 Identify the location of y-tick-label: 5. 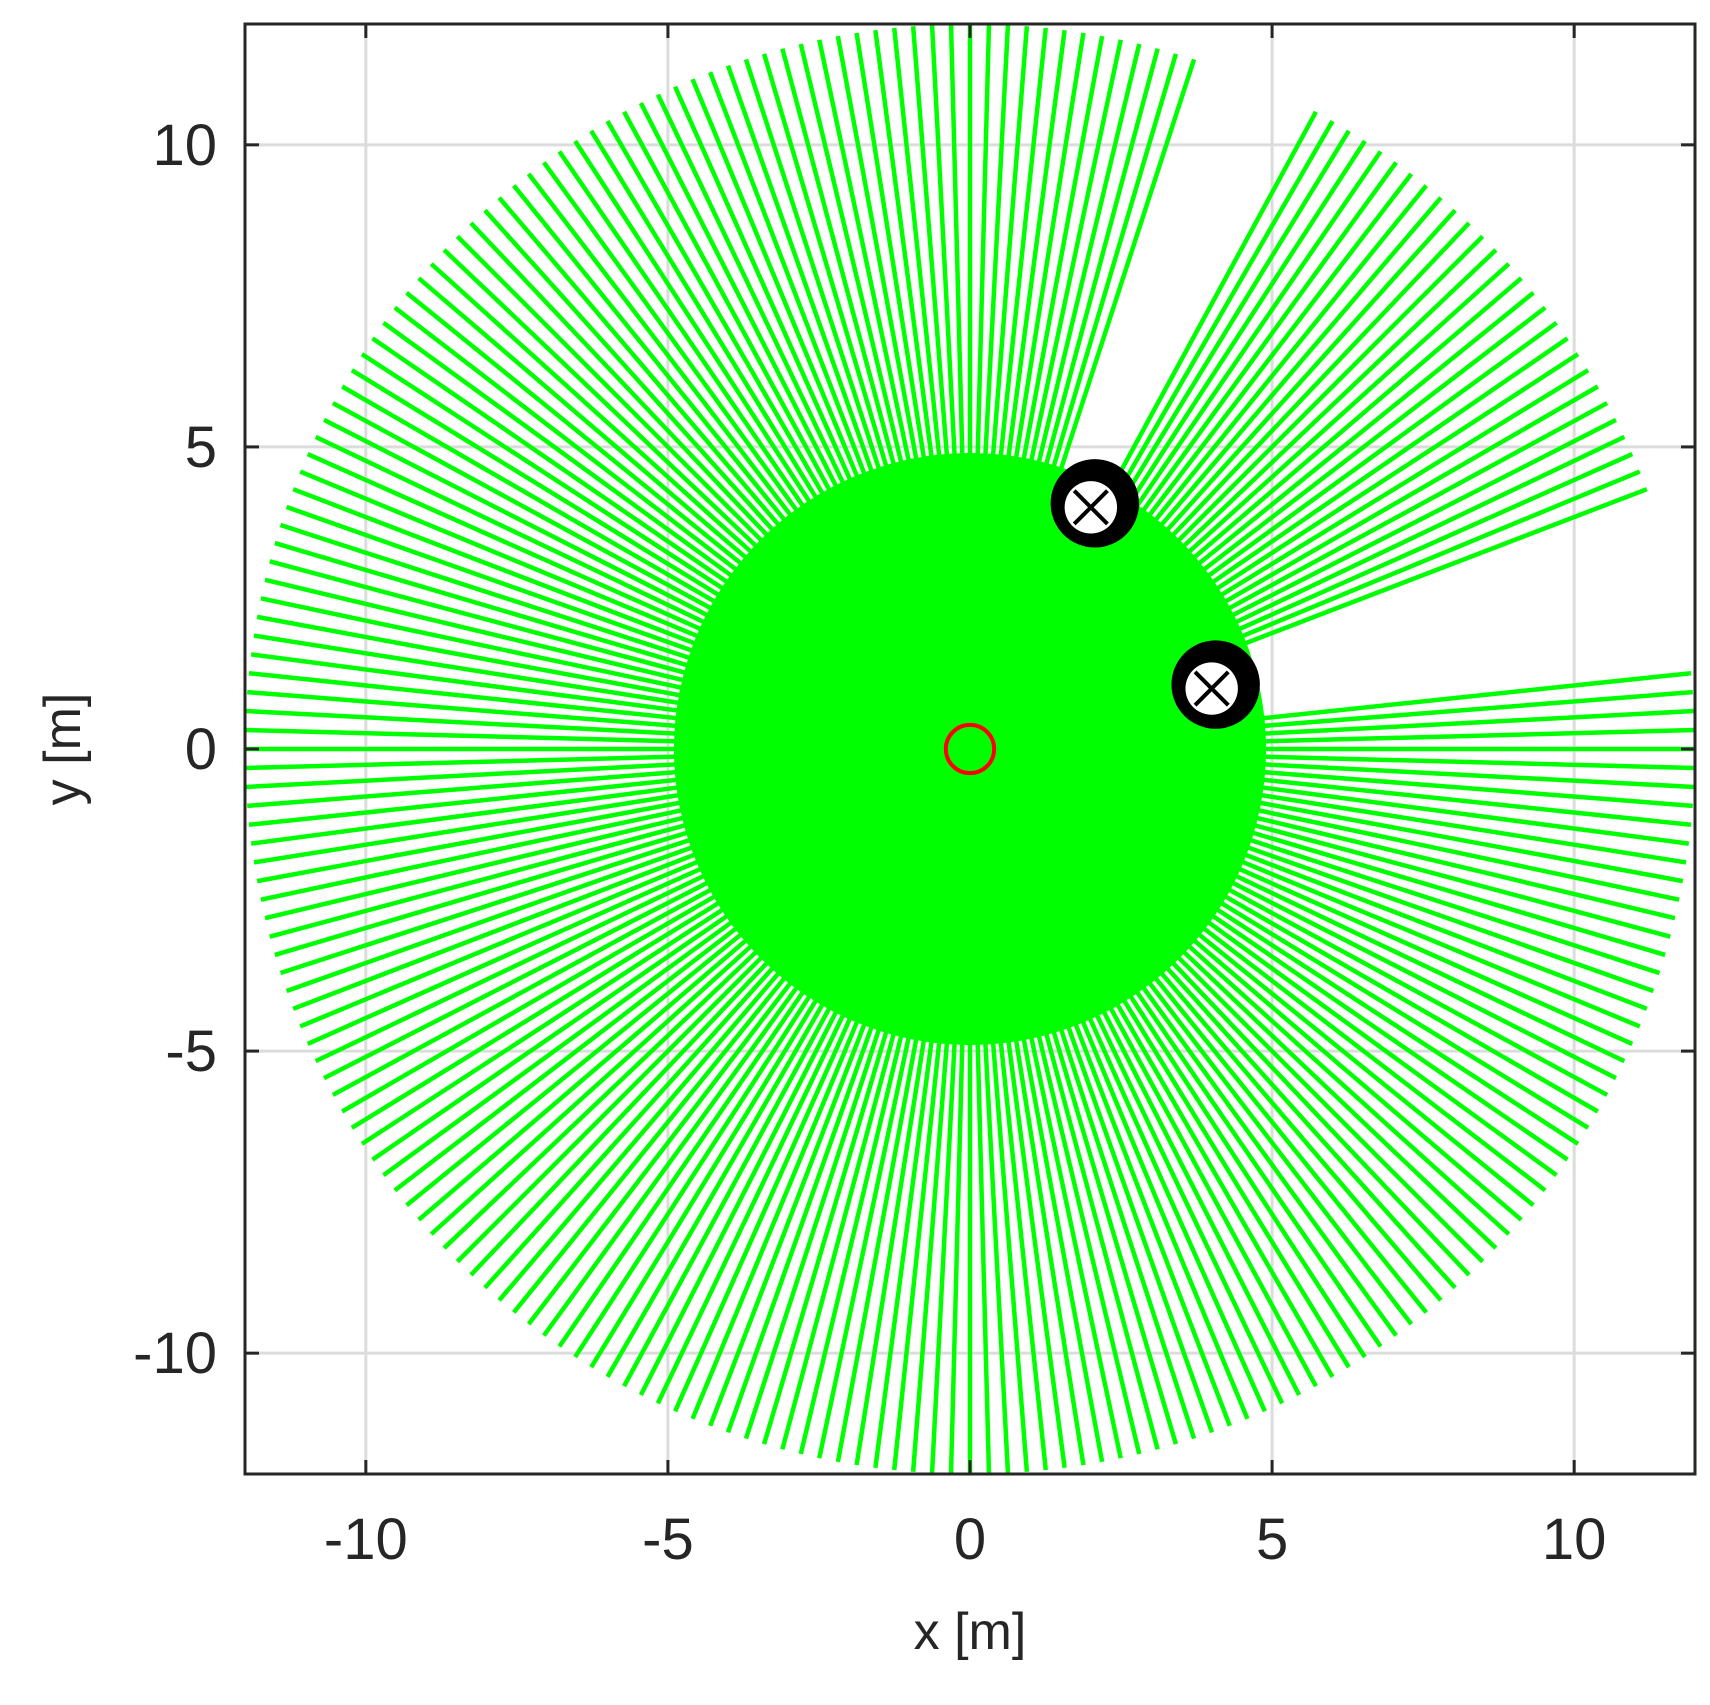
(201, 447).